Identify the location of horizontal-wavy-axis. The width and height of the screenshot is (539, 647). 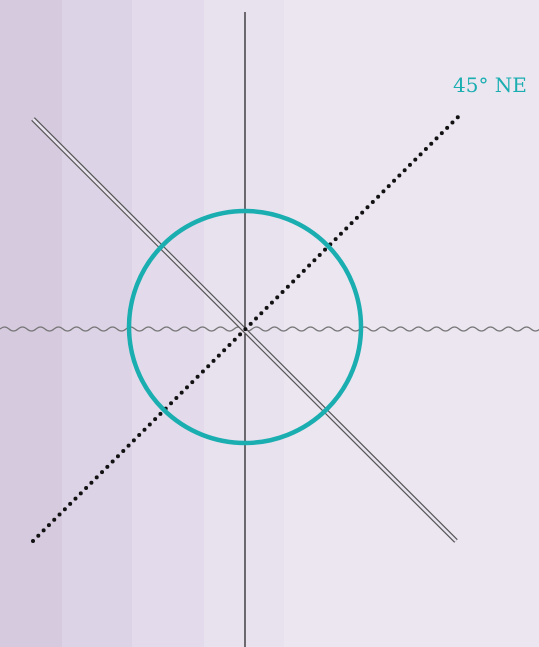
(269, 329).